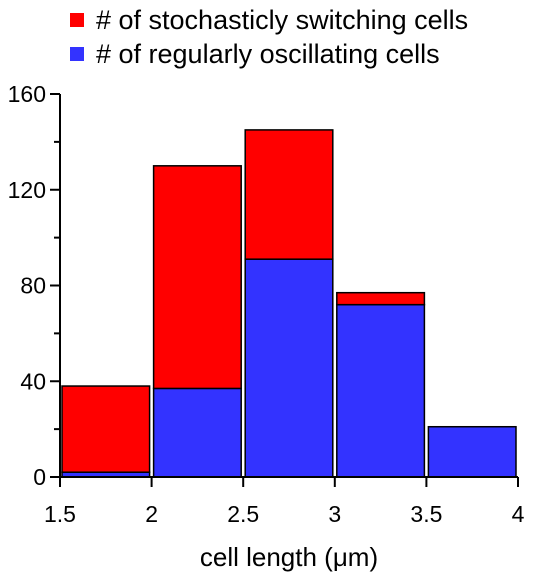  Describe the element at coordinates (284, 502) in the screenshot. I see `x-ticks: 1.5 2 2.5 3 3.5 4` at that location.